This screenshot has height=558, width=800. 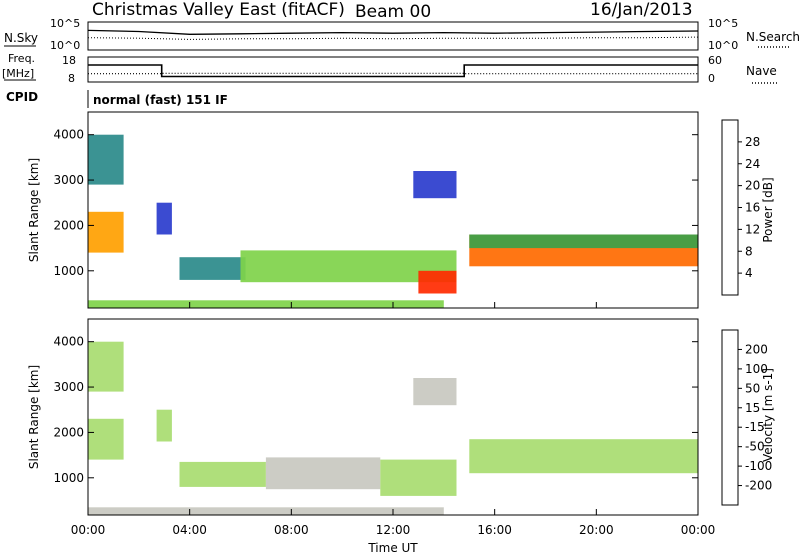 I want to click on noise-panel: N.Sky 10^5 10^0 10^5 10^0 N.Search, so click(x=402, y=34).